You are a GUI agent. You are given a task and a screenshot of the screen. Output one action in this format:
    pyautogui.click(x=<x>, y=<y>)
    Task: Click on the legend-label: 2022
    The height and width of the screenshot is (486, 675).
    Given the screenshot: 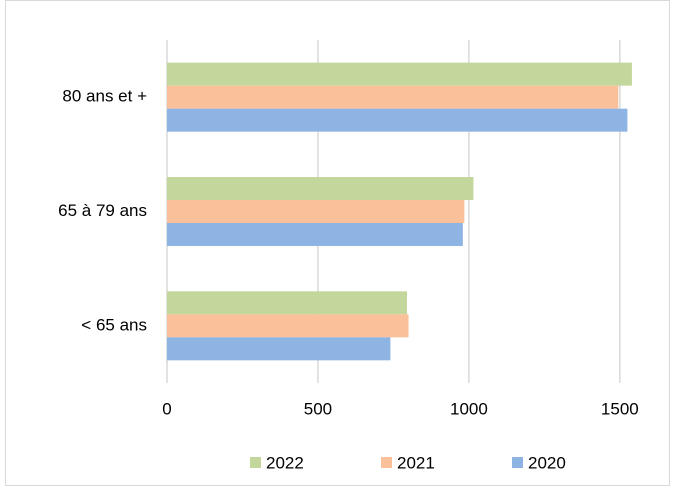 What is the action you would take?
    pyautogui.click(x=285, y=462)
    